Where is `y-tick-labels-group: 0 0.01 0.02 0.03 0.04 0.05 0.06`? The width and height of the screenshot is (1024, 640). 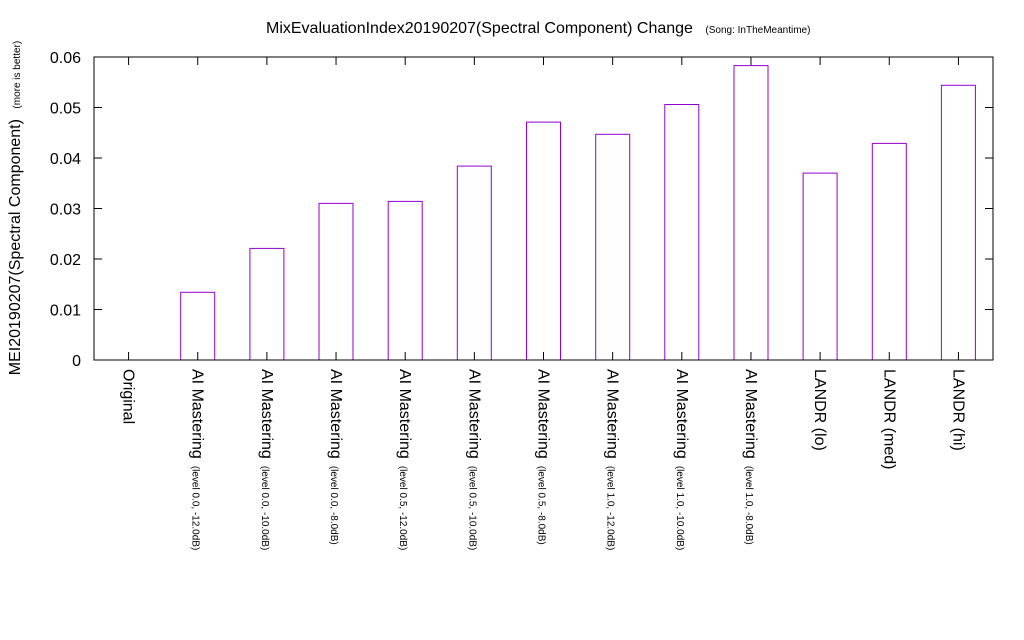 y-tick-labels-group: 0 0.01 0.02 0.03 0.04 0.05 0.06 is located at coordinates (65, 210).